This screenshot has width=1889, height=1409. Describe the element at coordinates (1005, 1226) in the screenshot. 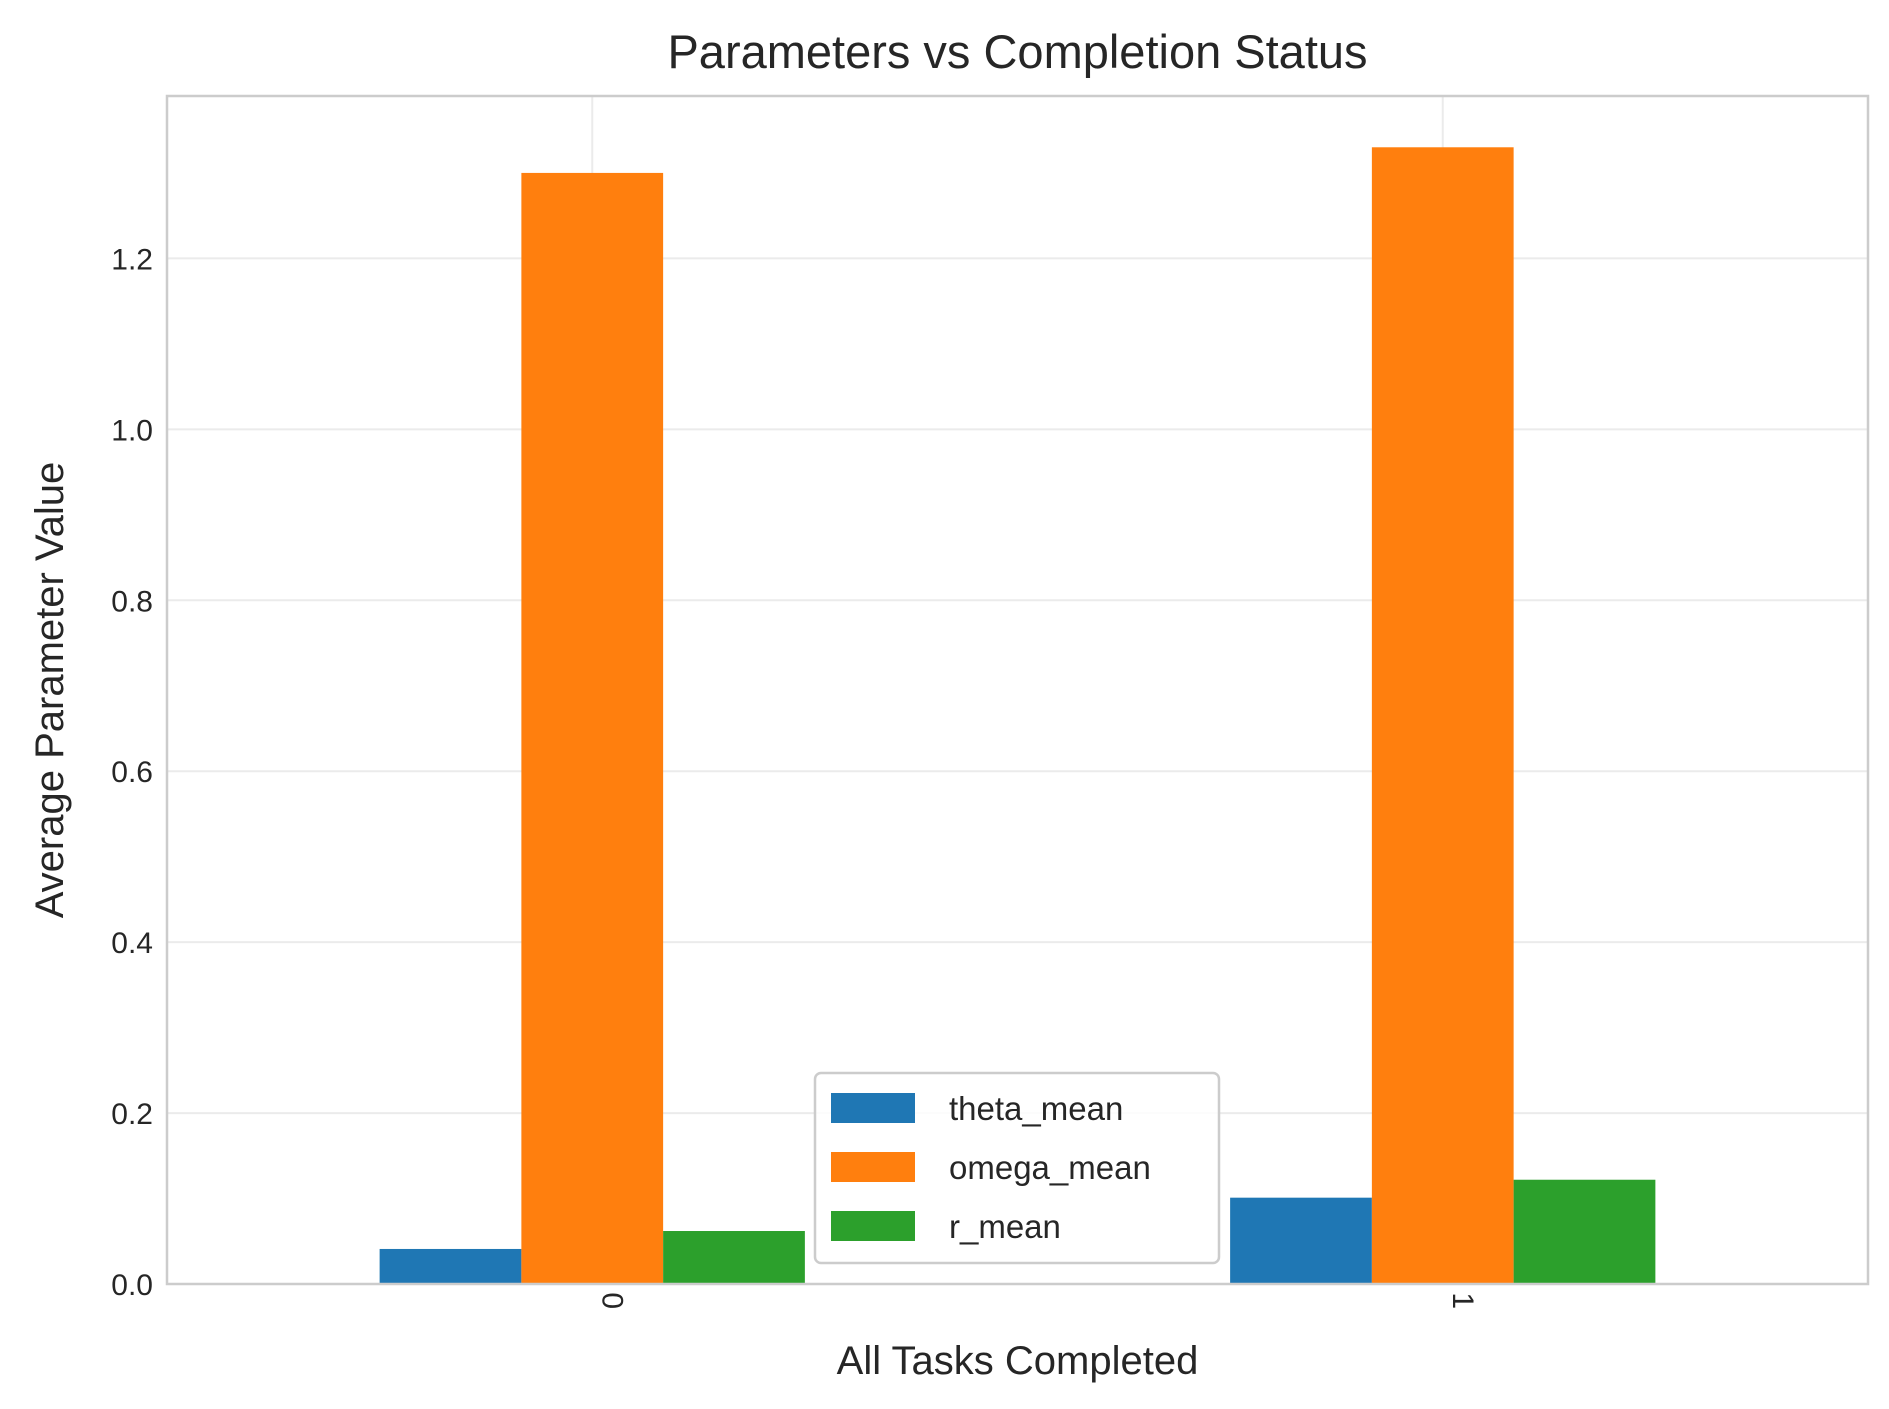

I see `legend-label-r_mean: r_mean` at that location.